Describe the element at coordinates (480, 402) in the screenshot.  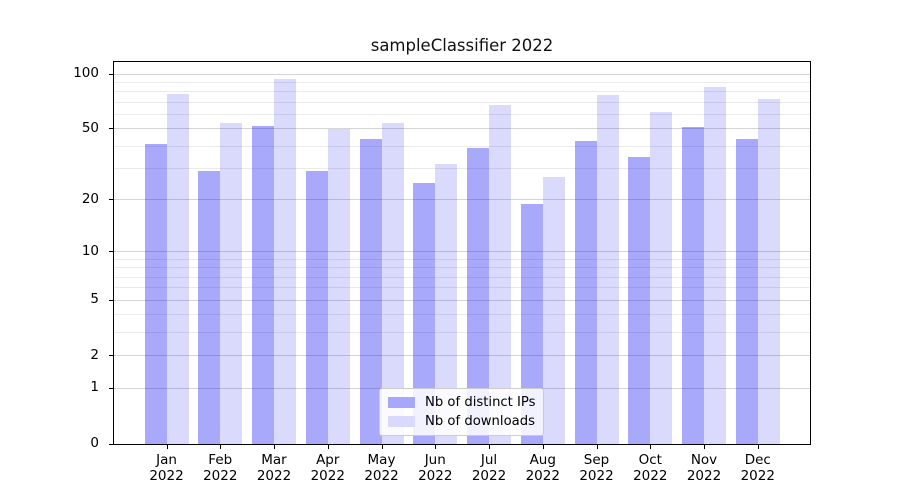
I see `legend-label: Nb of distinct IPs` at that location.